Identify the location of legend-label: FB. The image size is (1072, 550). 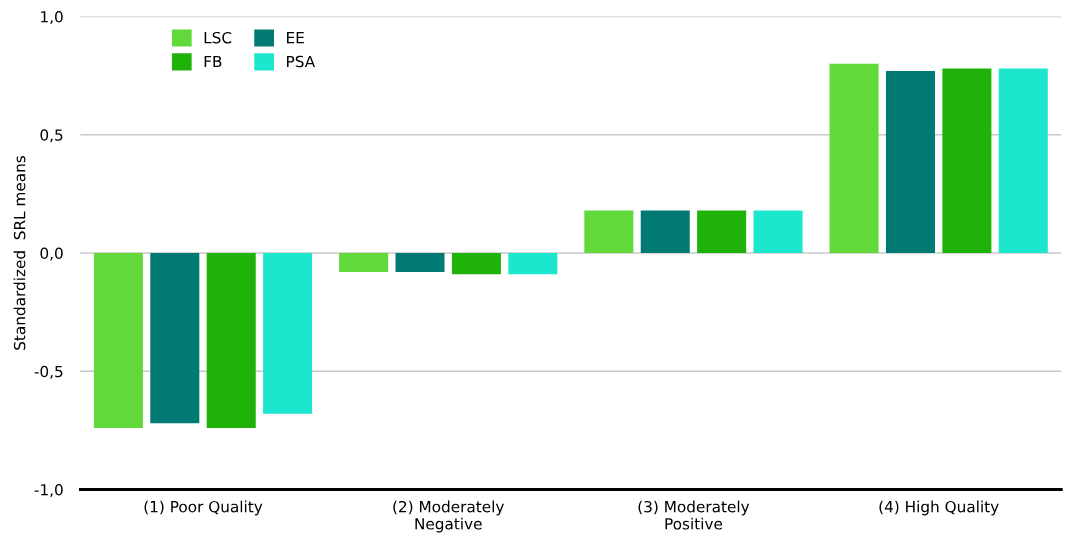
(213, 61).